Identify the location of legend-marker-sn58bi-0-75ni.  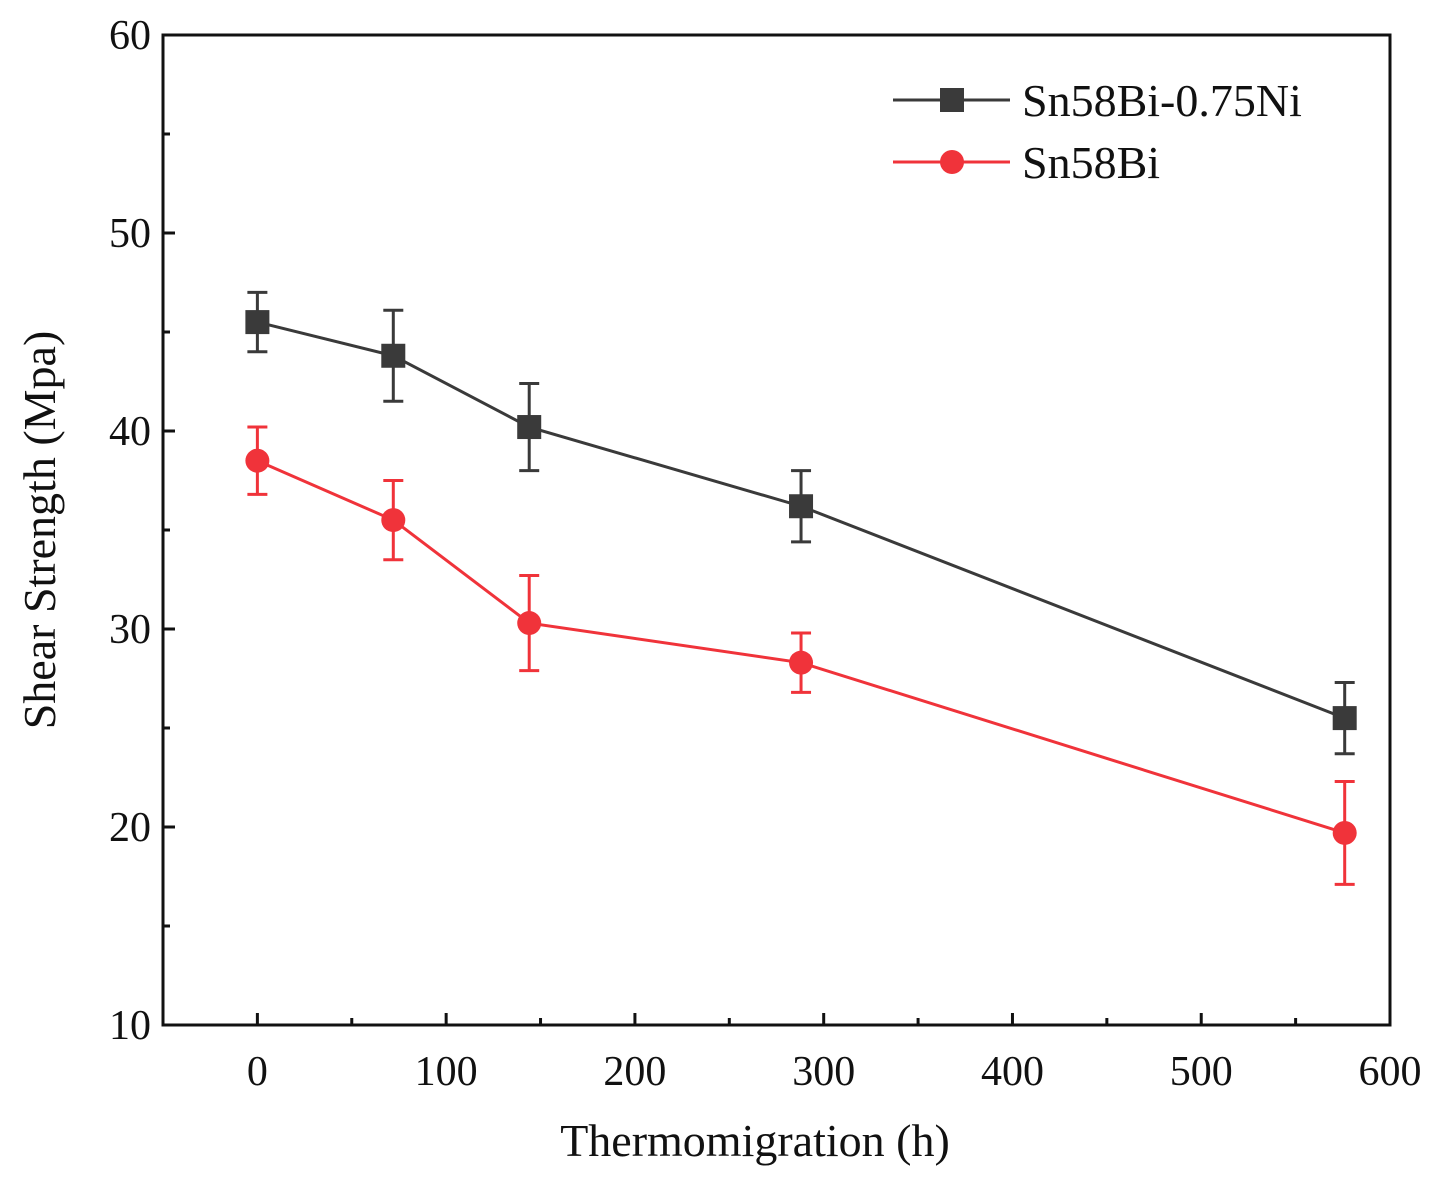
(952, 100).